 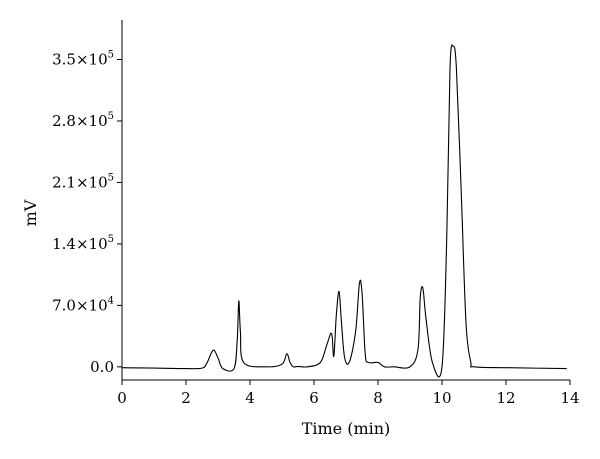 What do you see at coordinates (111, 300) in the screenshot?
I see `y-tick-exponent: 4` at bounding box center [111, 300].